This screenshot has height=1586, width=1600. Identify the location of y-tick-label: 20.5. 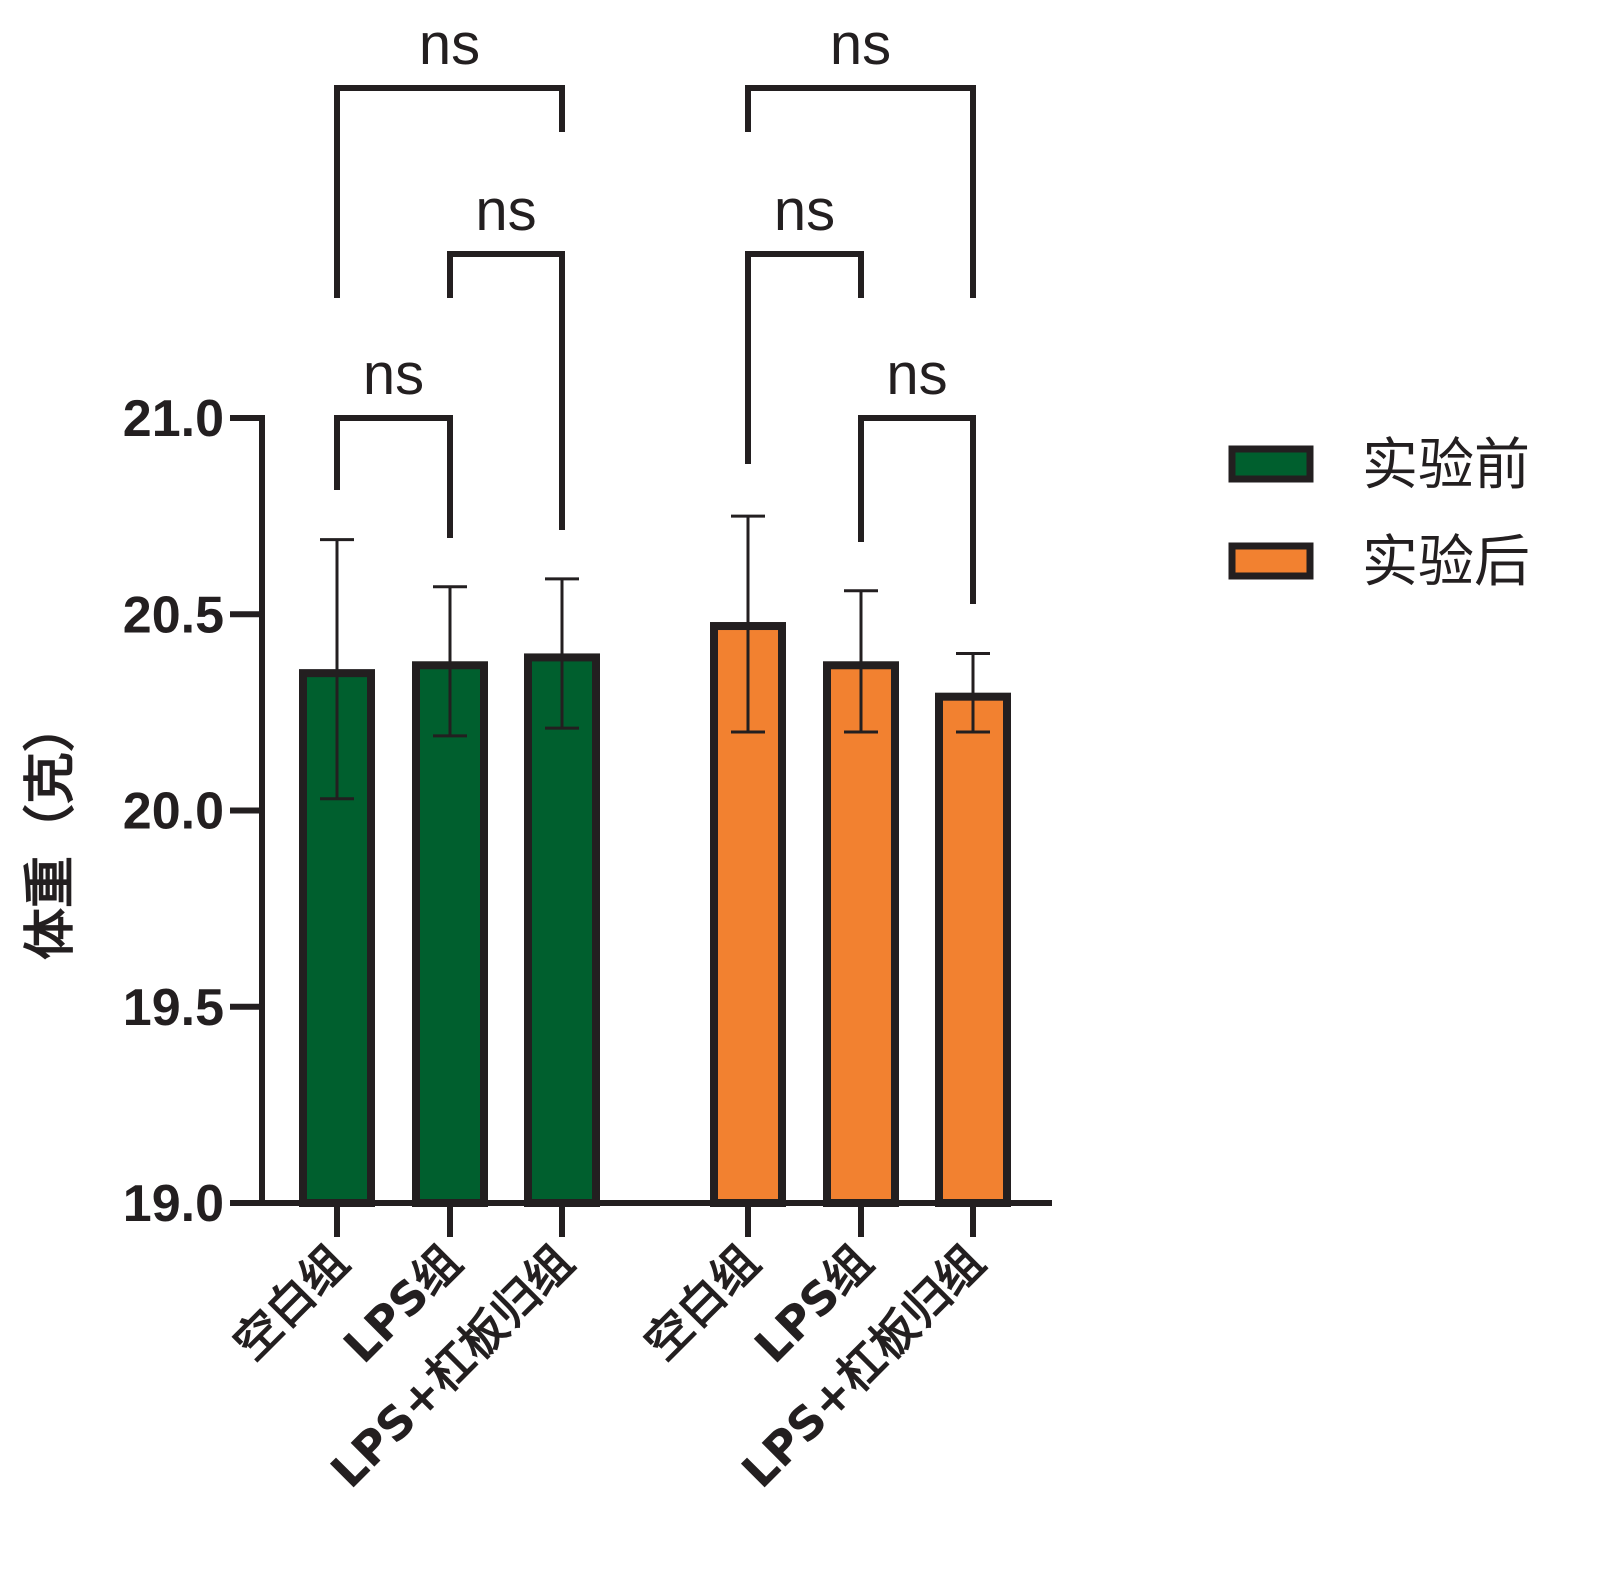
(173, 615).